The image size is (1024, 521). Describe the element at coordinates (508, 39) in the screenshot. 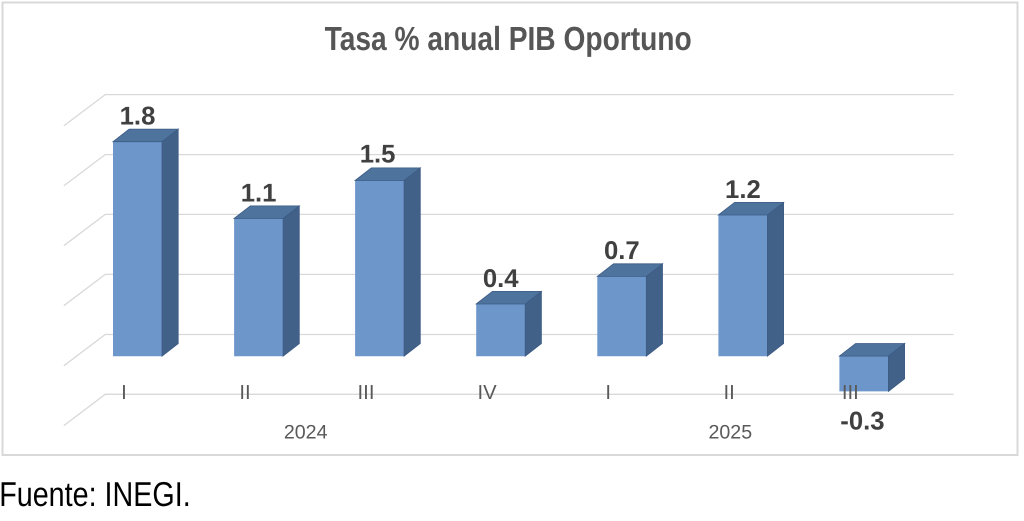

I see `svg-text: Tasa % anual PIB Oportuno` at that location.